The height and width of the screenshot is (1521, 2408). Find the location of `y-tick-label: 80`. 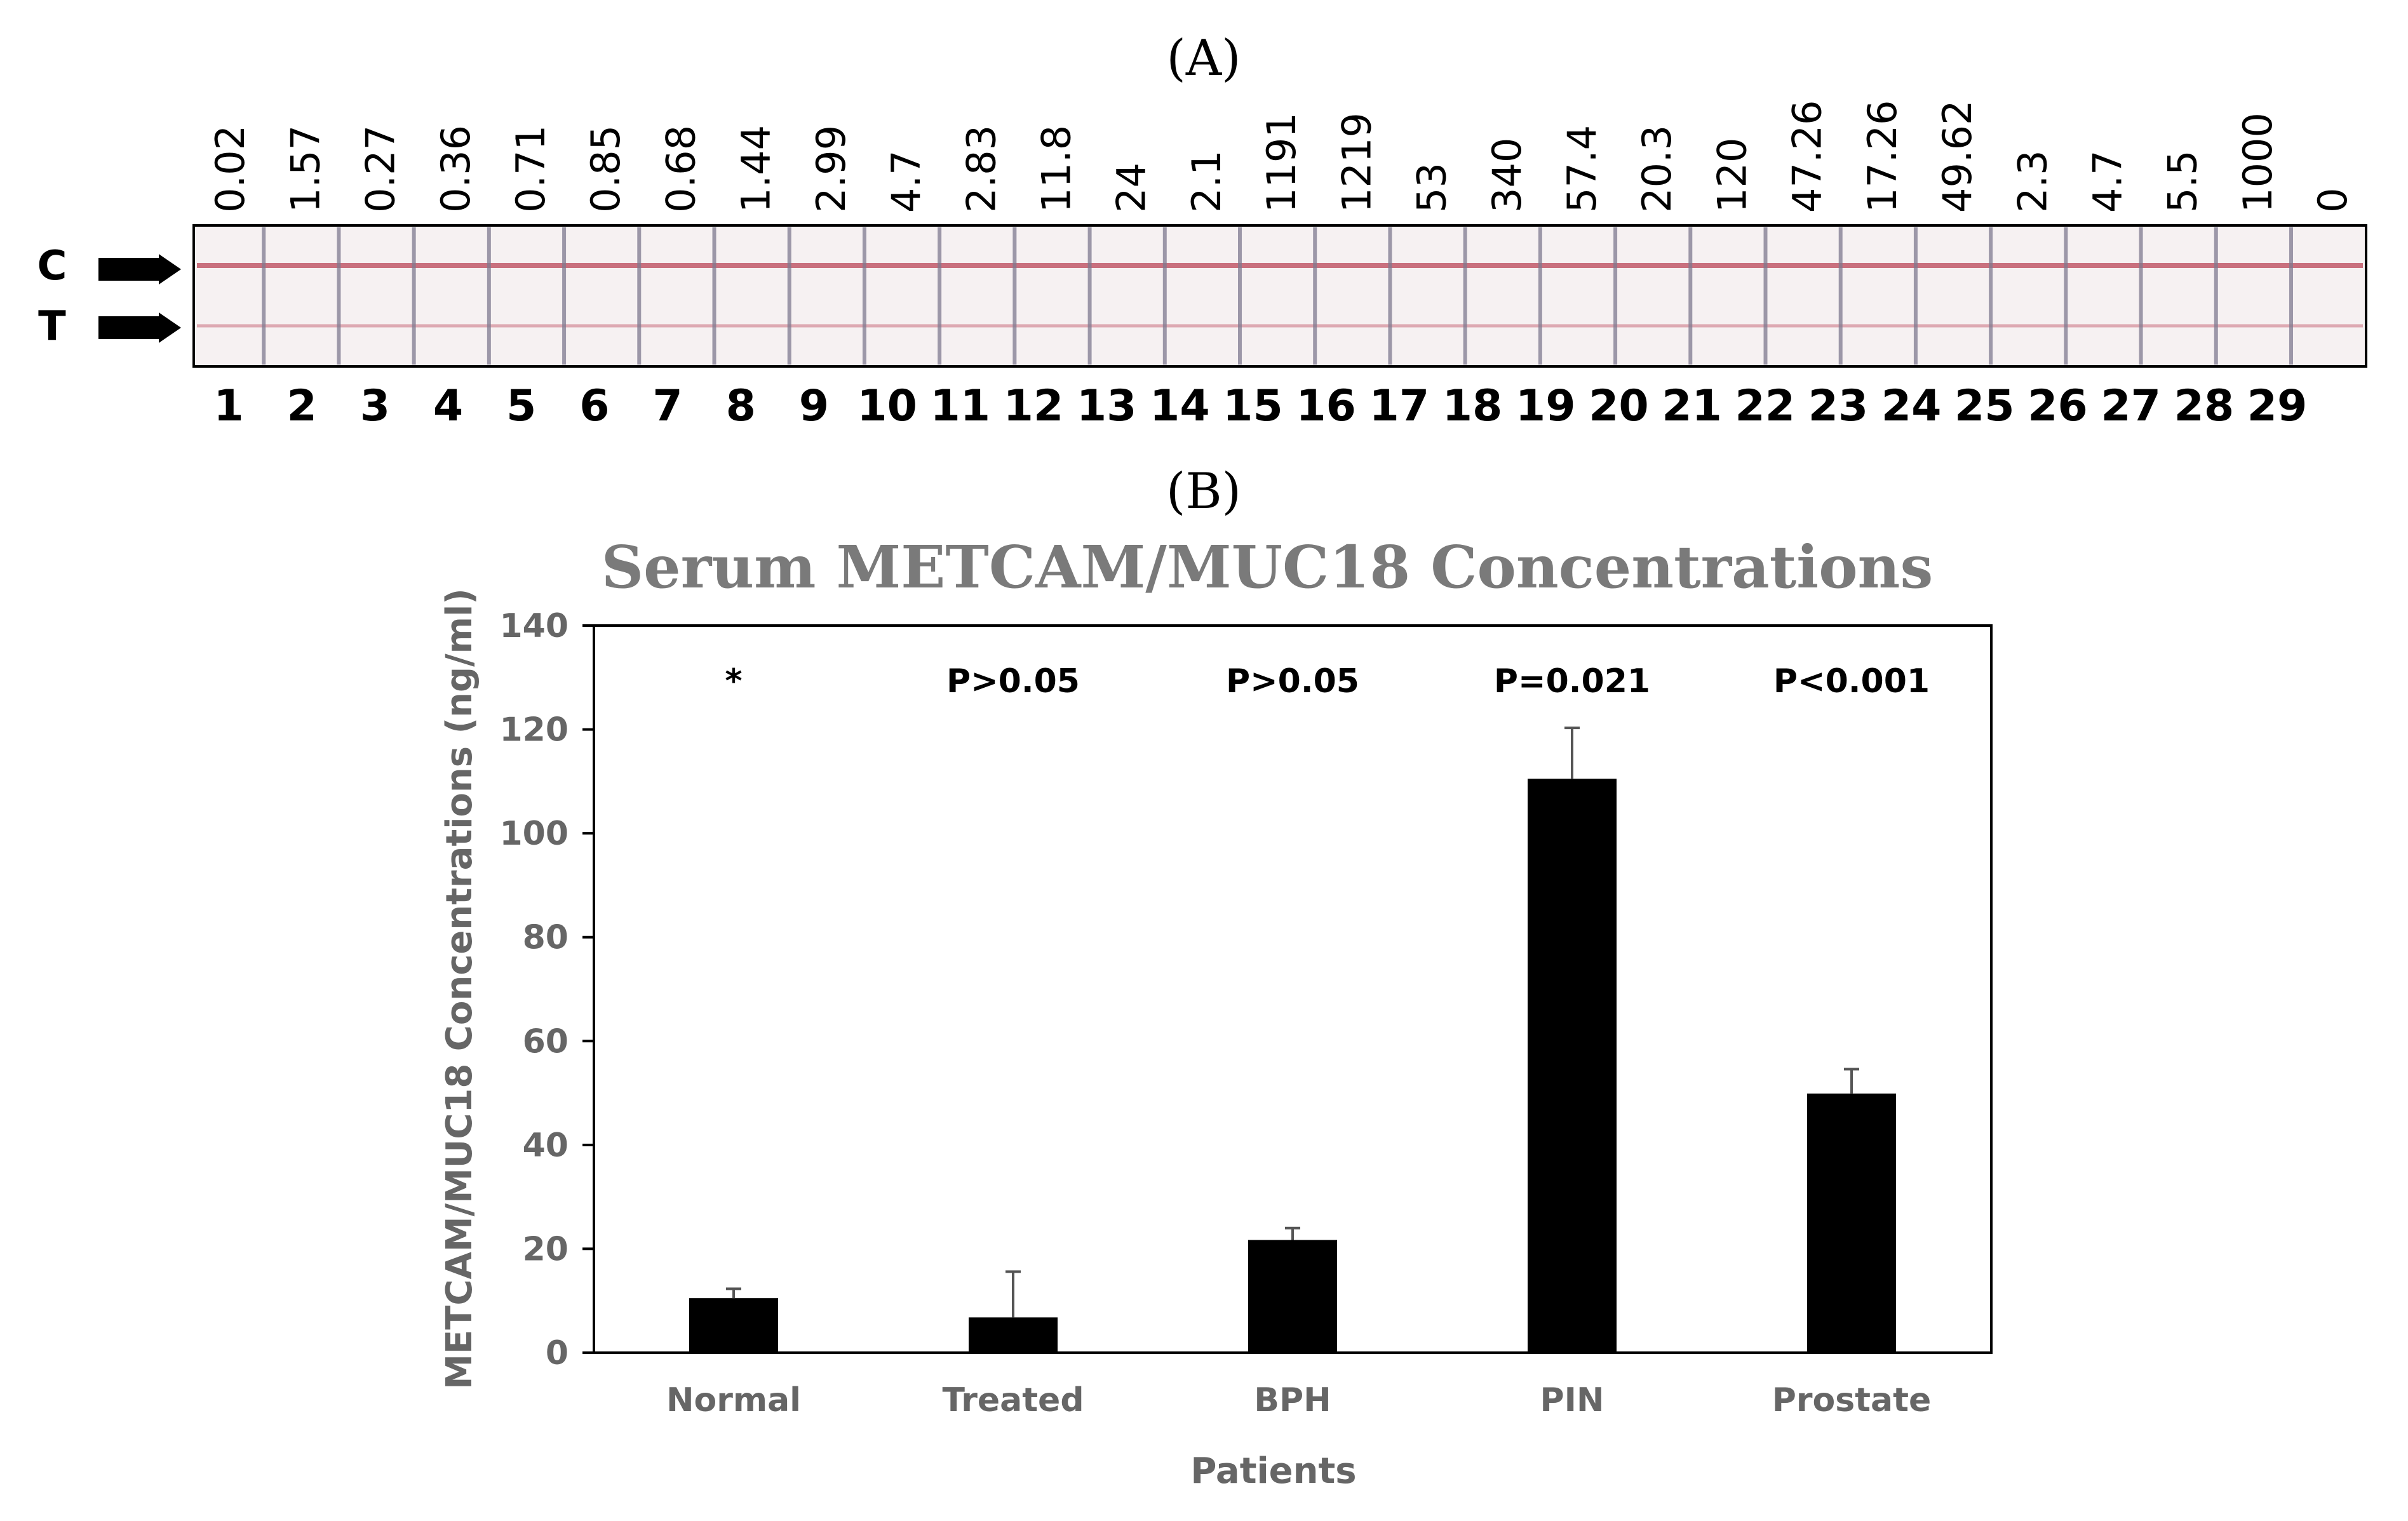

y-tick-label: 80 is located at coordinates (545, 938).